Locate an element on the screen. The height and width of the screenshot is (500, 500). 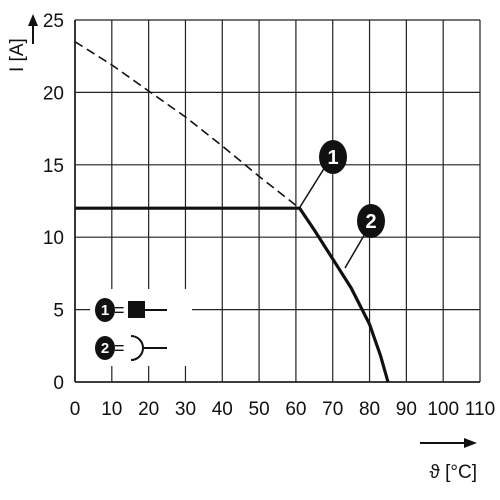
x-tick-label: 20 is located at coordinates (148, 409).